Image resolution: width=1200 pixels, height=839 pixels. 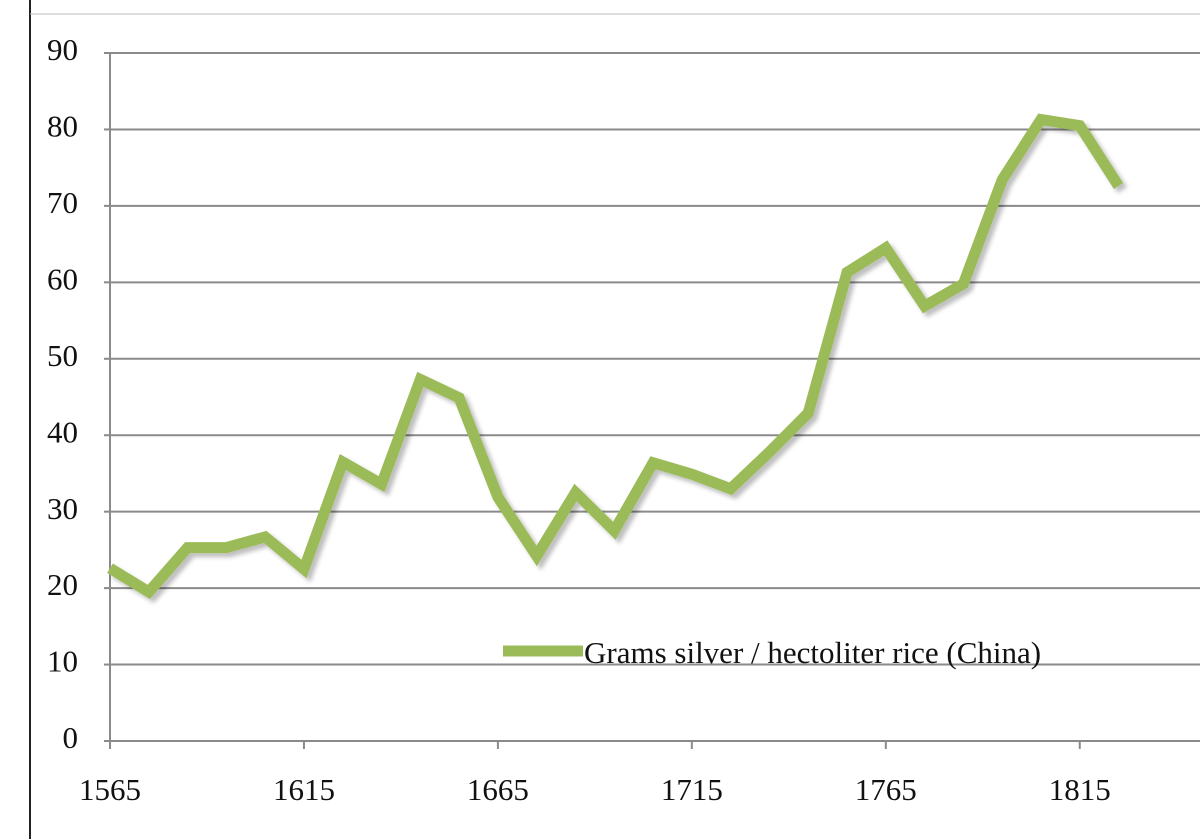 I want to click on y-tick-label: 10, so click(x=62, y=661).